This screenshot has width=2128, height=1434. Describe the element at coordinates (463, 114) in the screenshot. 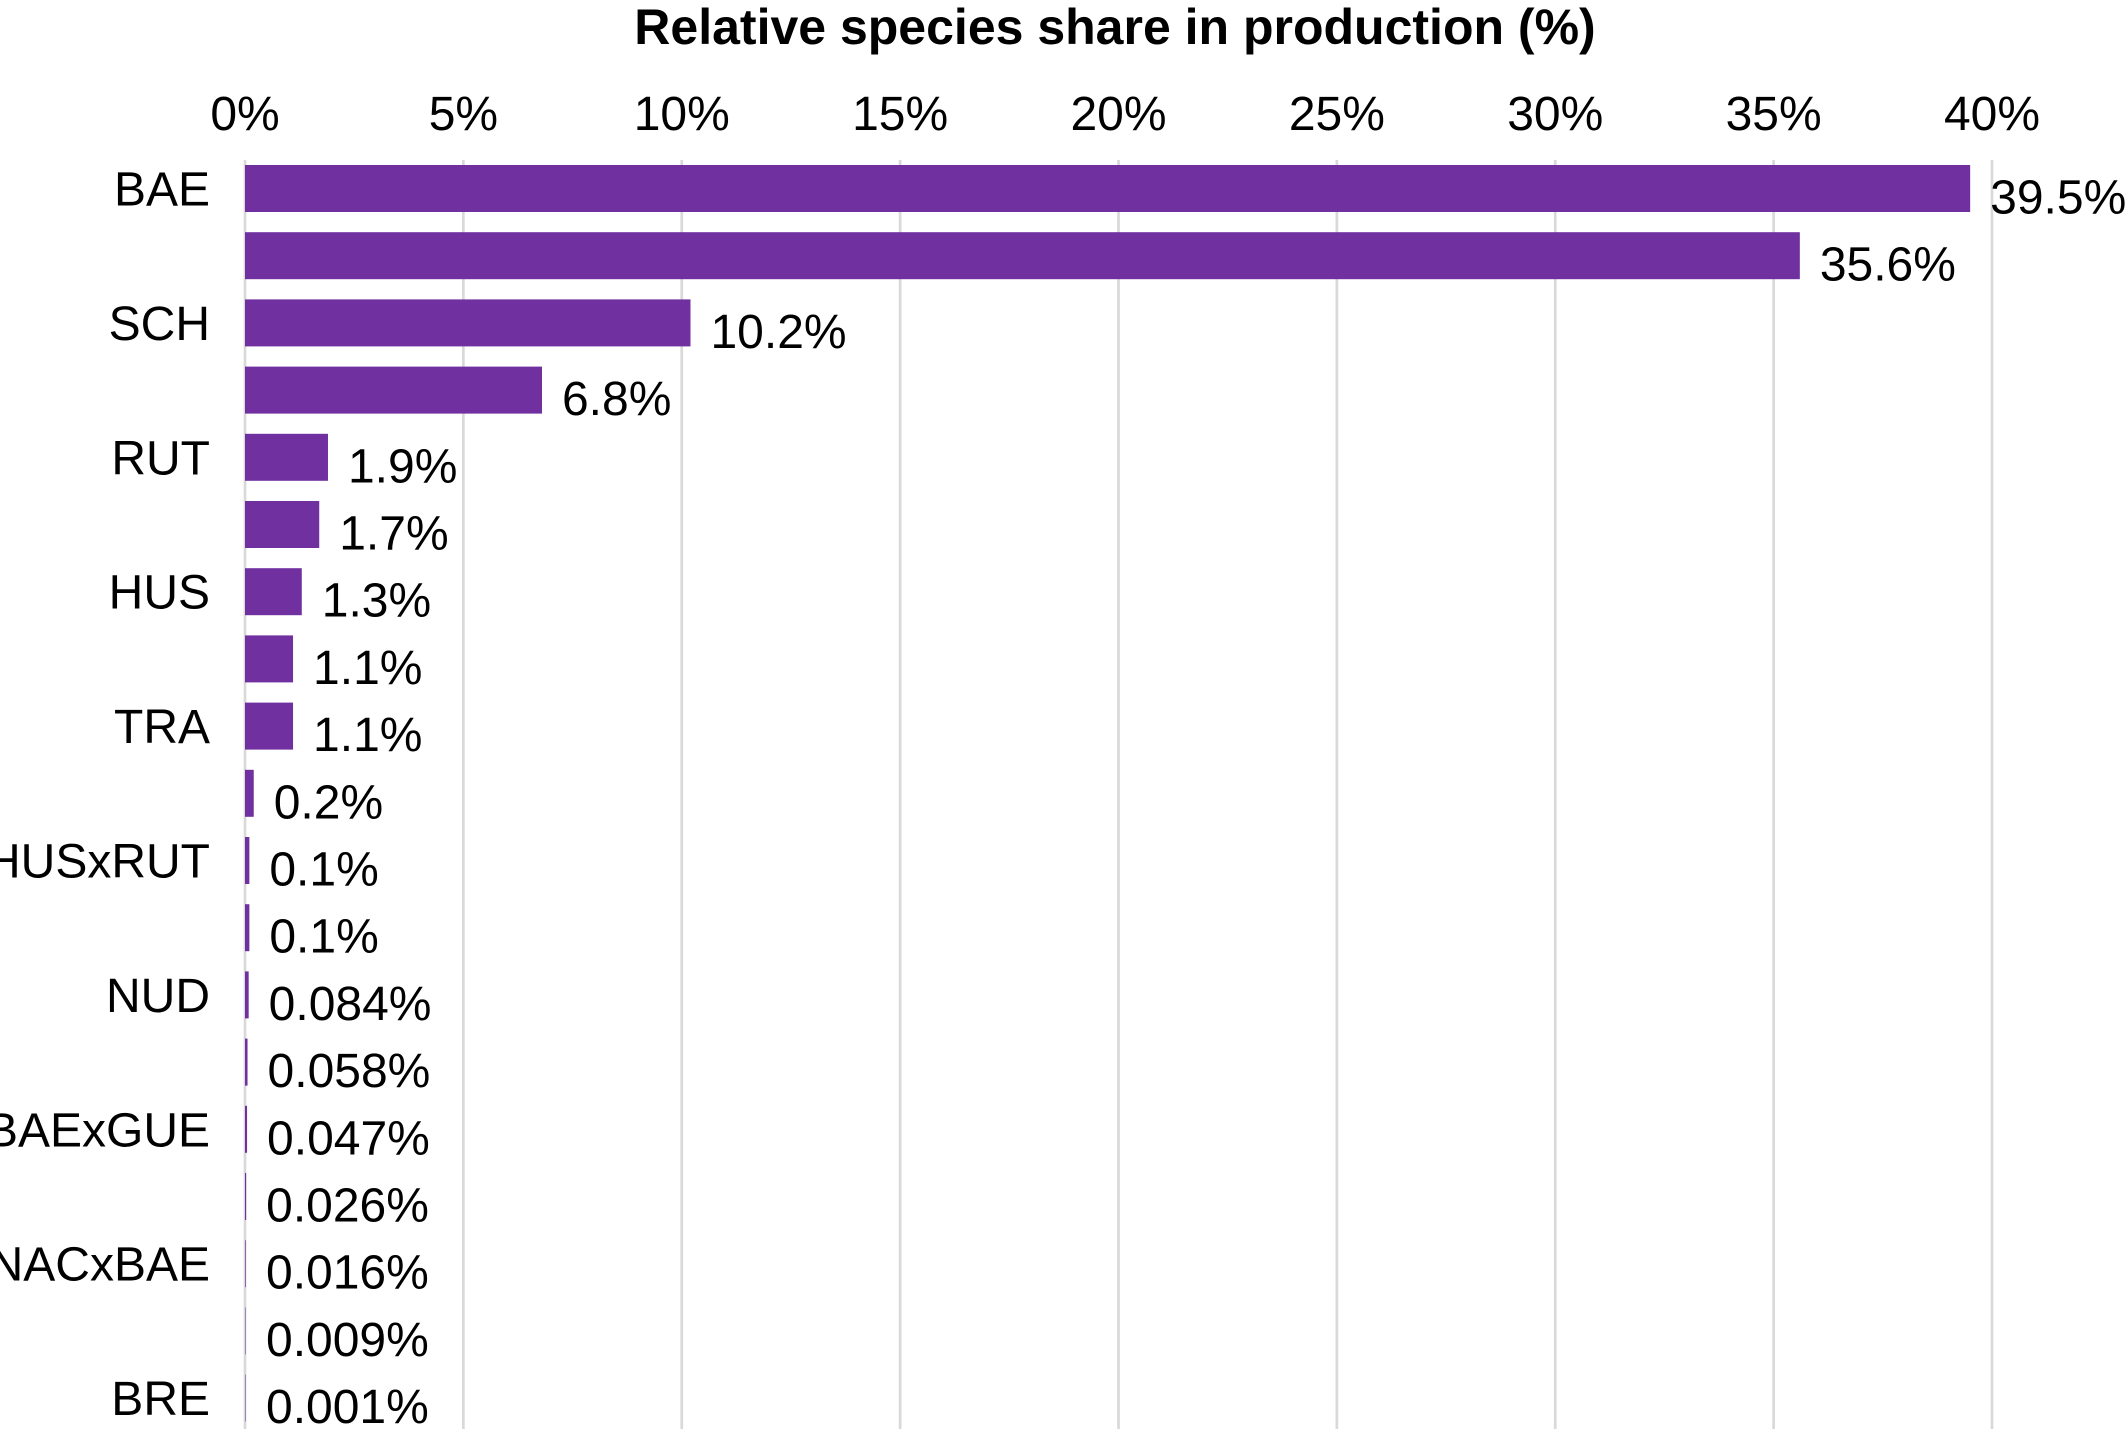

I see `x-tick-label: 5%` at that location.